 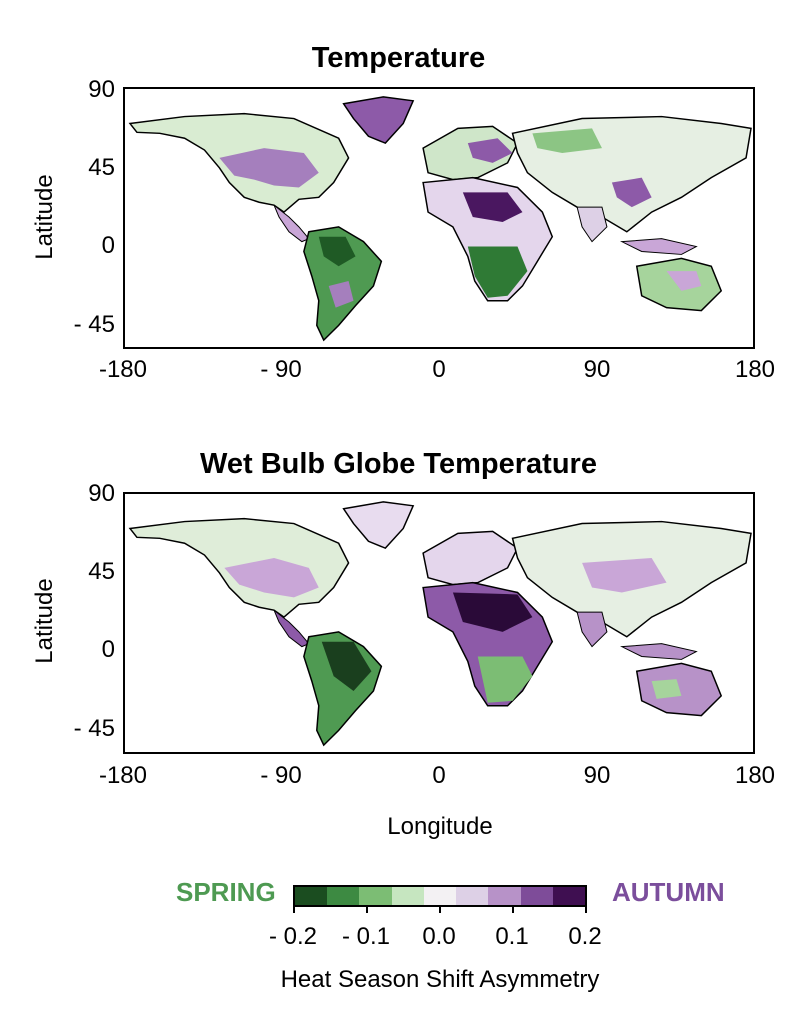 I want to click on asia-southeast-purple, so click(x=631, y=192).